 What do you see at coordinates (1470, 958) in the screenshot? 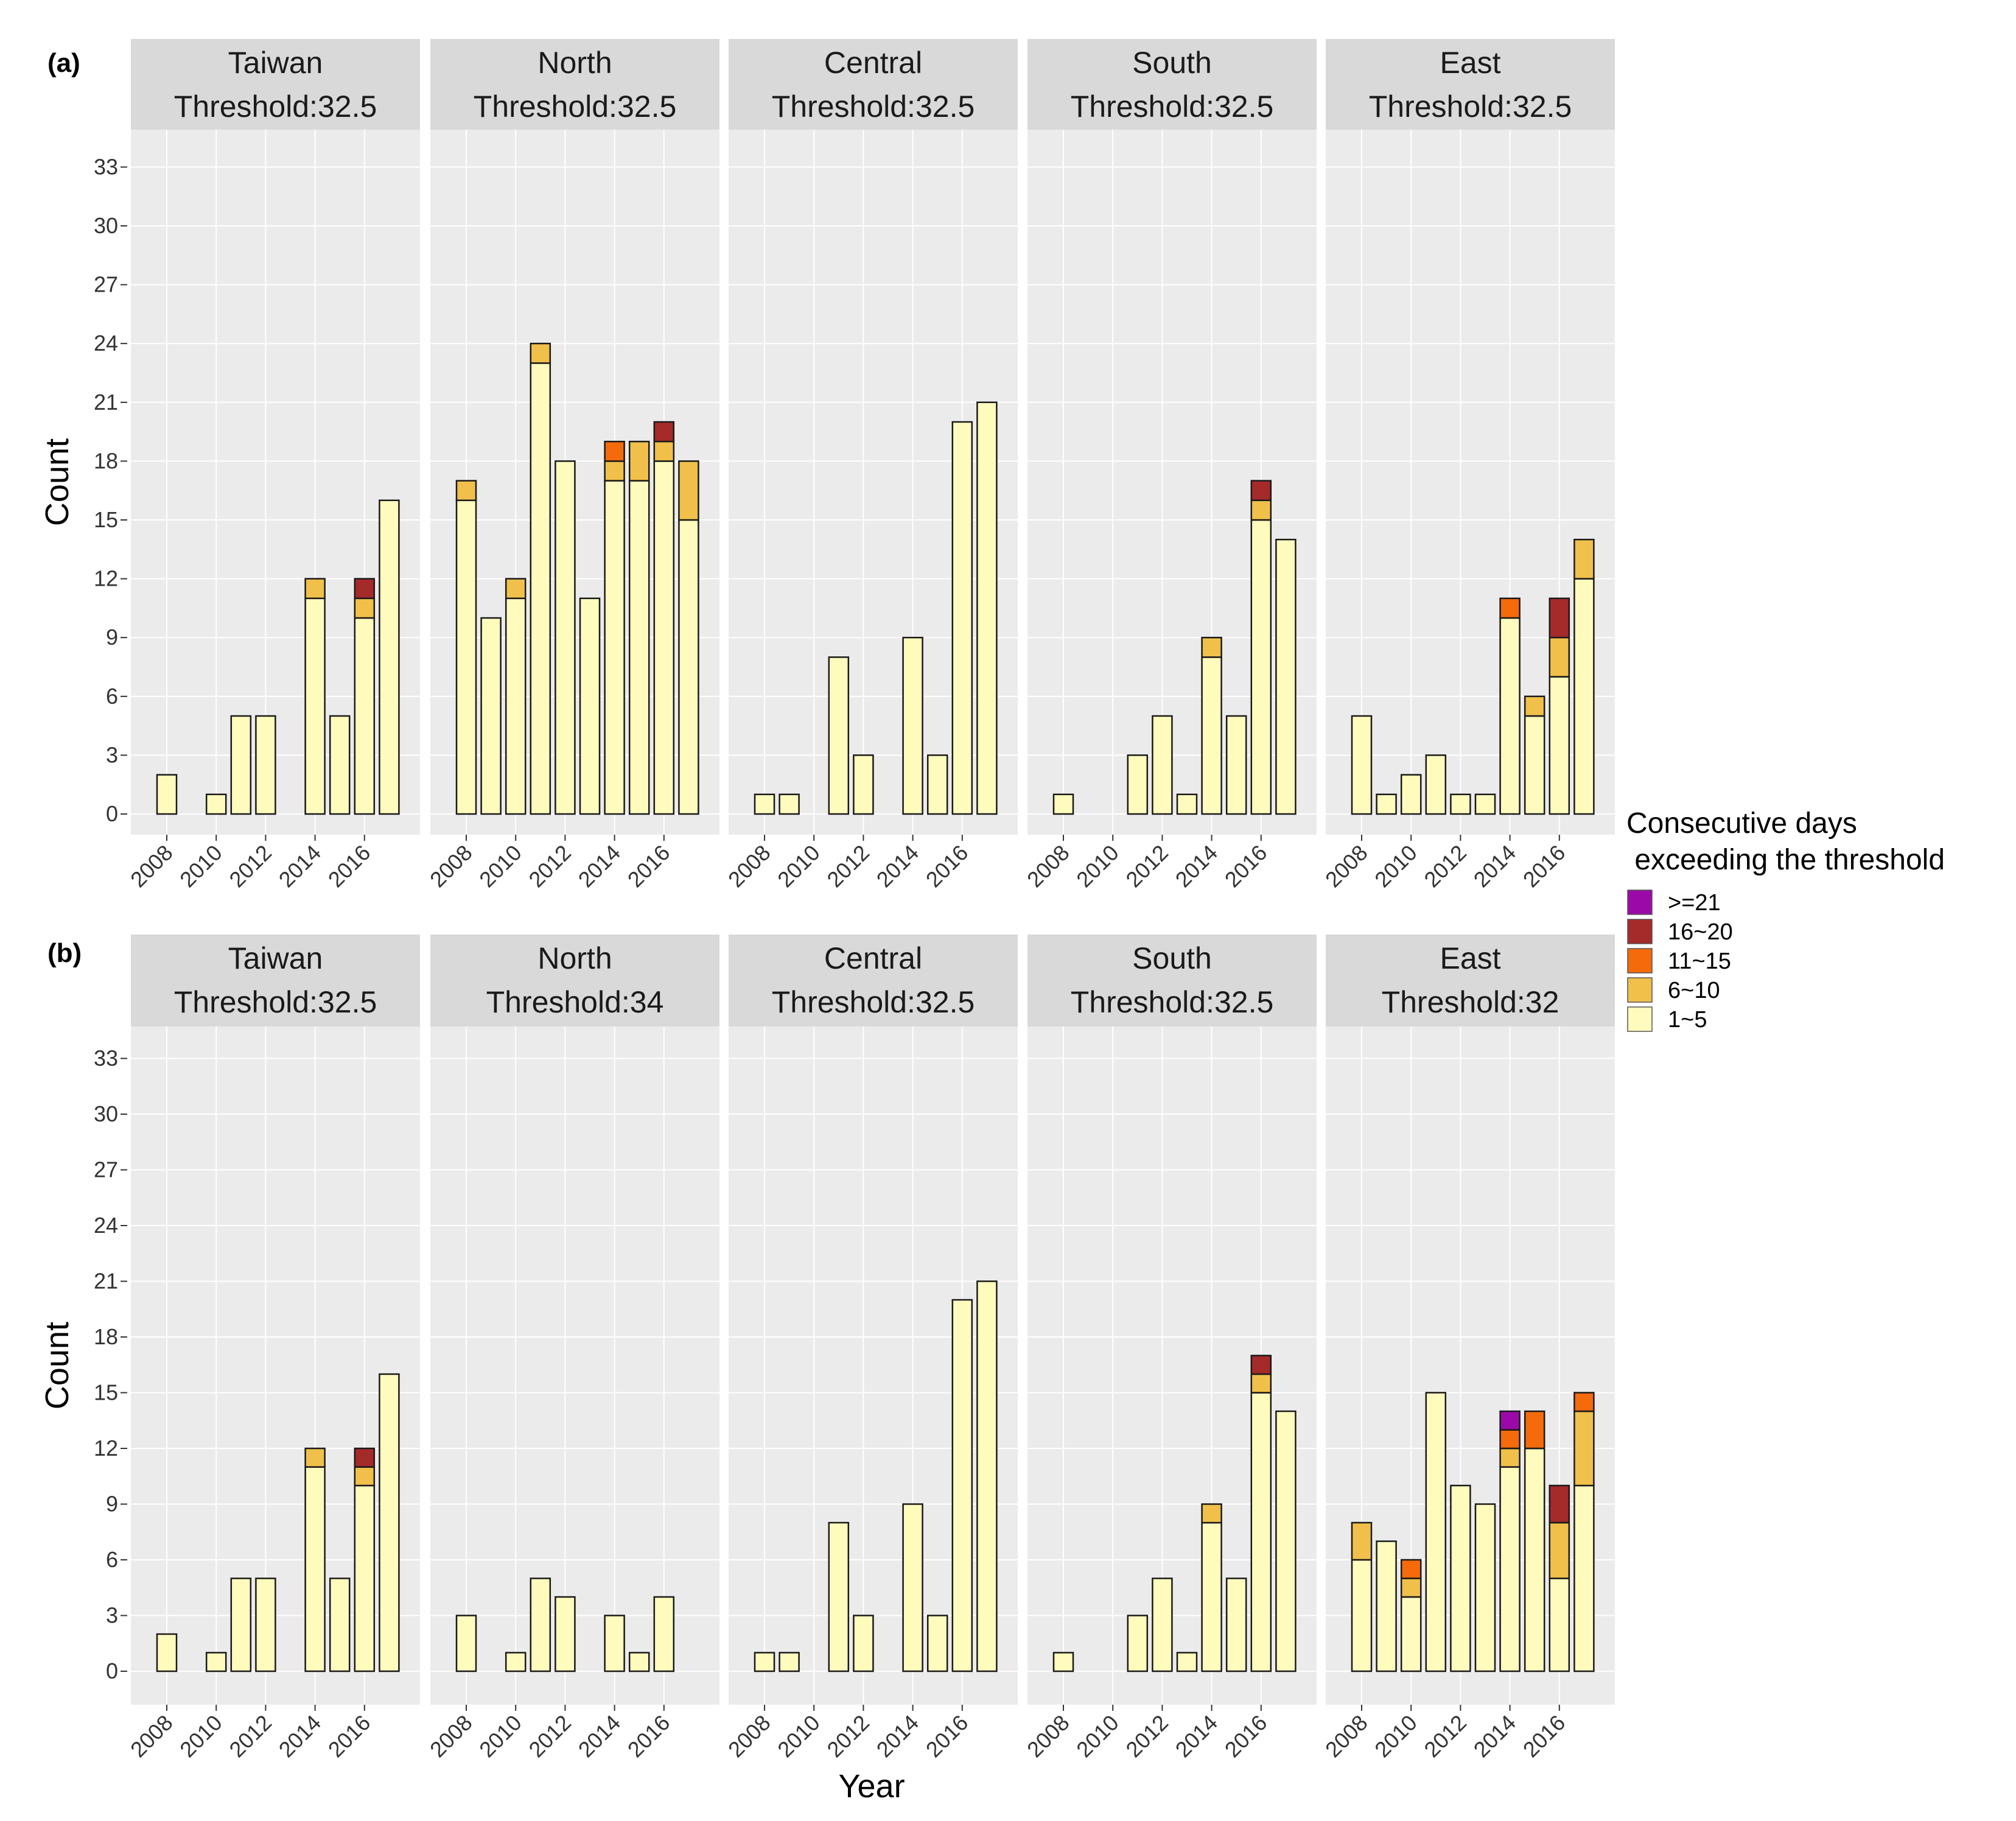
I see `facet-region-label: East` at bounding box center [1470, 958].